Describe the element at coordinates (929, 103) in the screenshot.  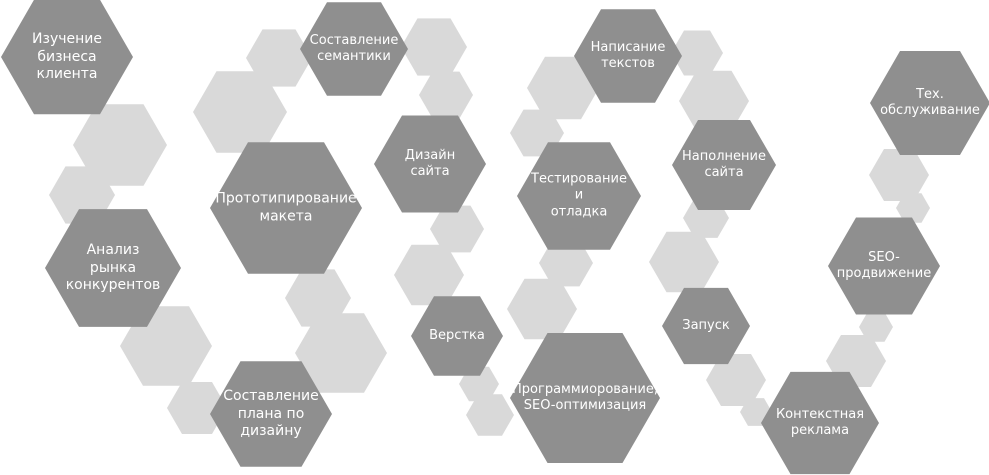
I see `step-maintenance-hexagon` at that location.